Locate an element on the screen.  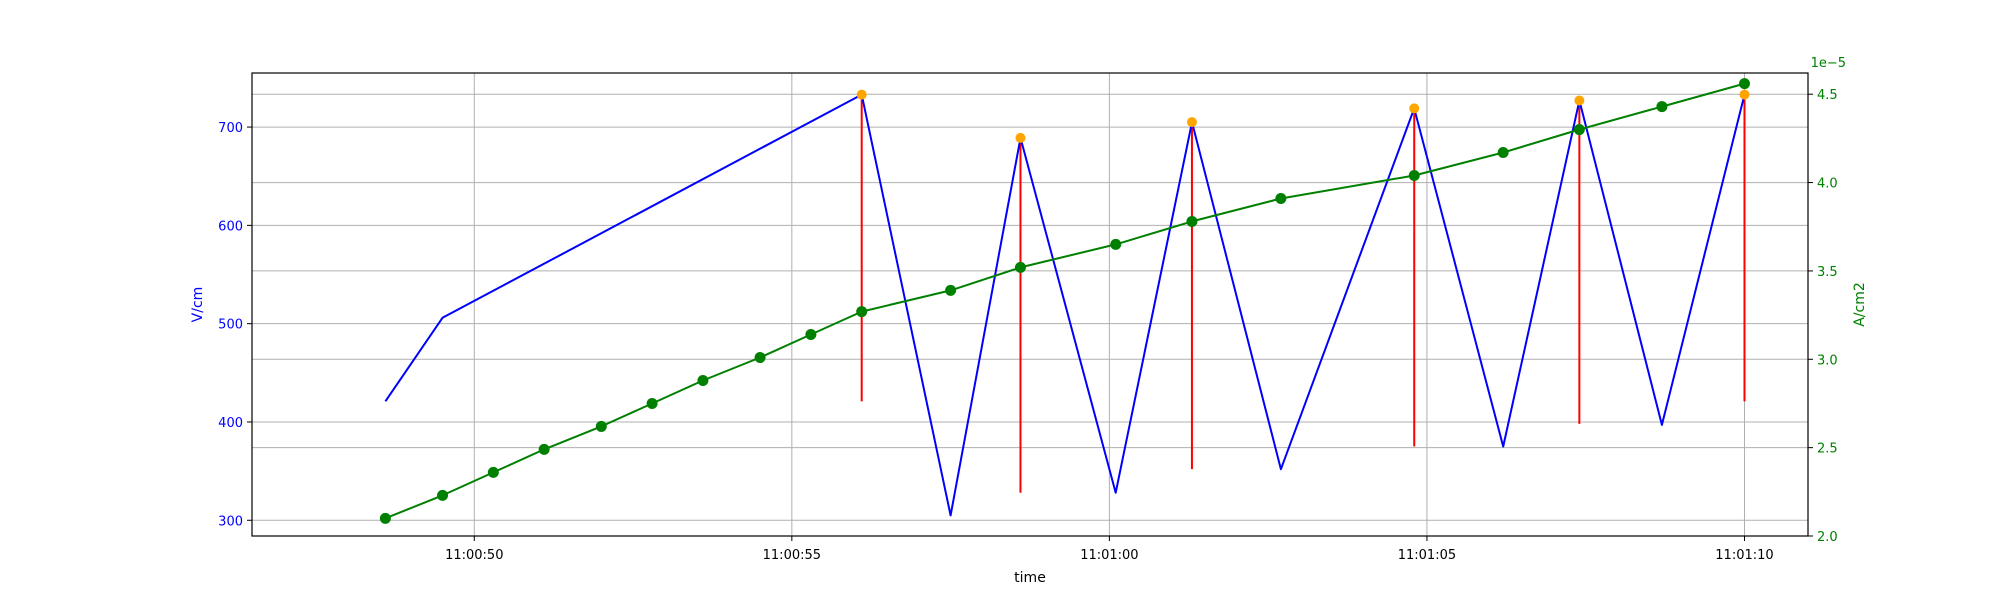
y-right-tick-label: 4.0 is located at coordinates (1827, 184).